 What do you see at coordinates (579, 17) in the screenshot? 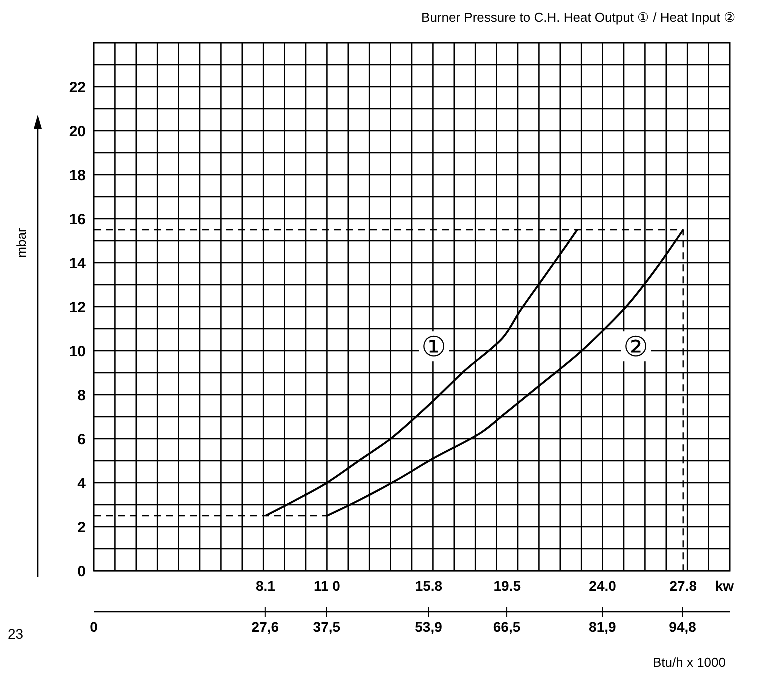
I see `chart-title: Burner Pressure to C.H. Heat Output ① / Heat Input ②` at bounding box center [579, 17].